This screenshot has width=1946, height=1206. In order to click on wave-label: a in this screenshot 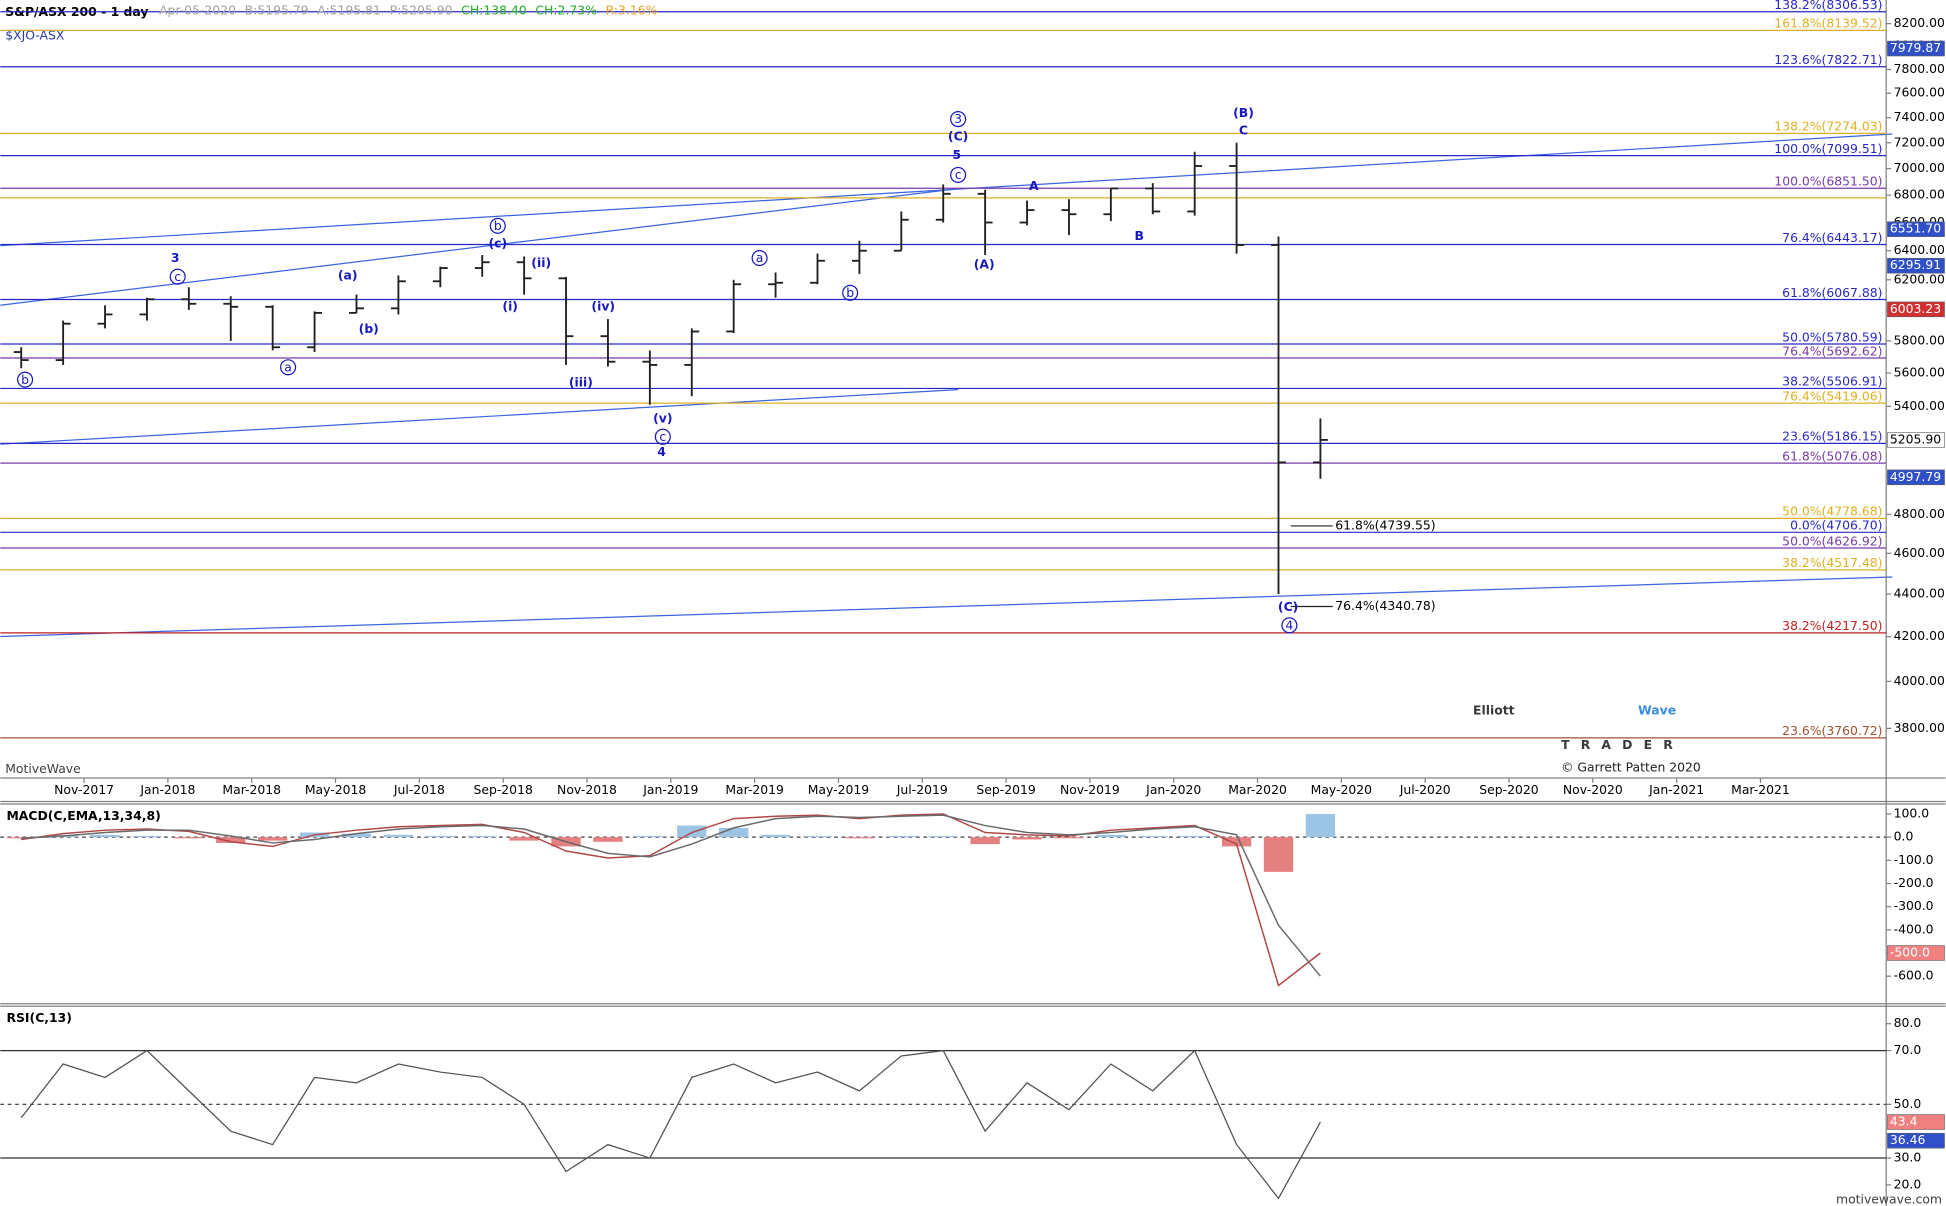, I will do `click(288, 366)`.